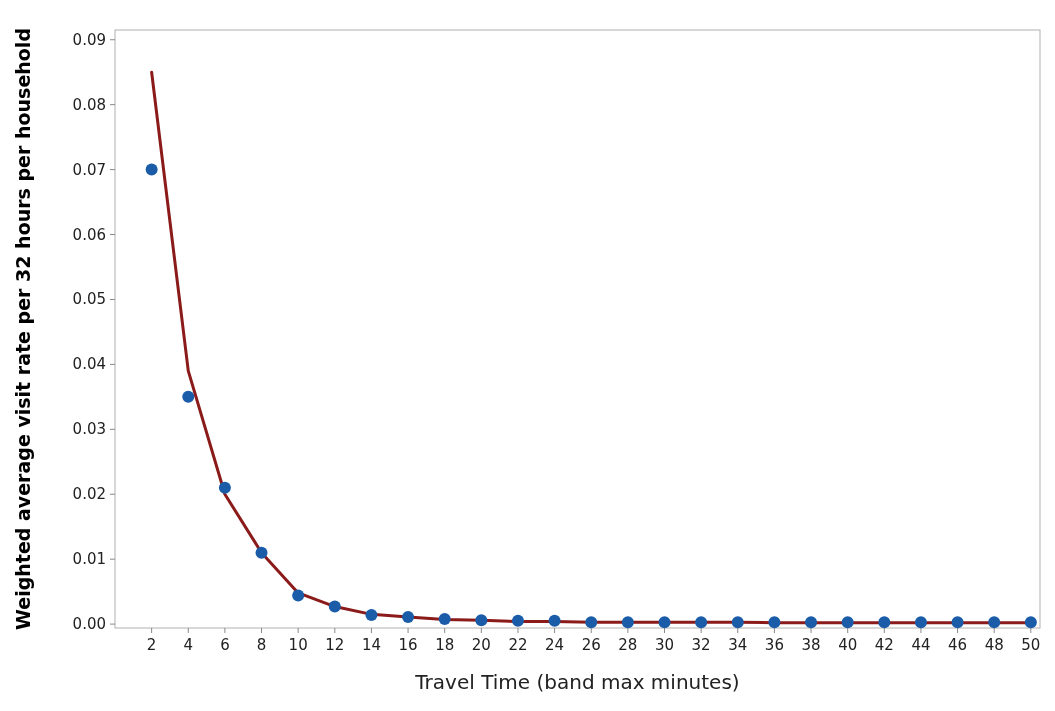 This screenshot has width=1055, height=711. I want to click on x-tick-label: 38, so click(811, 645).